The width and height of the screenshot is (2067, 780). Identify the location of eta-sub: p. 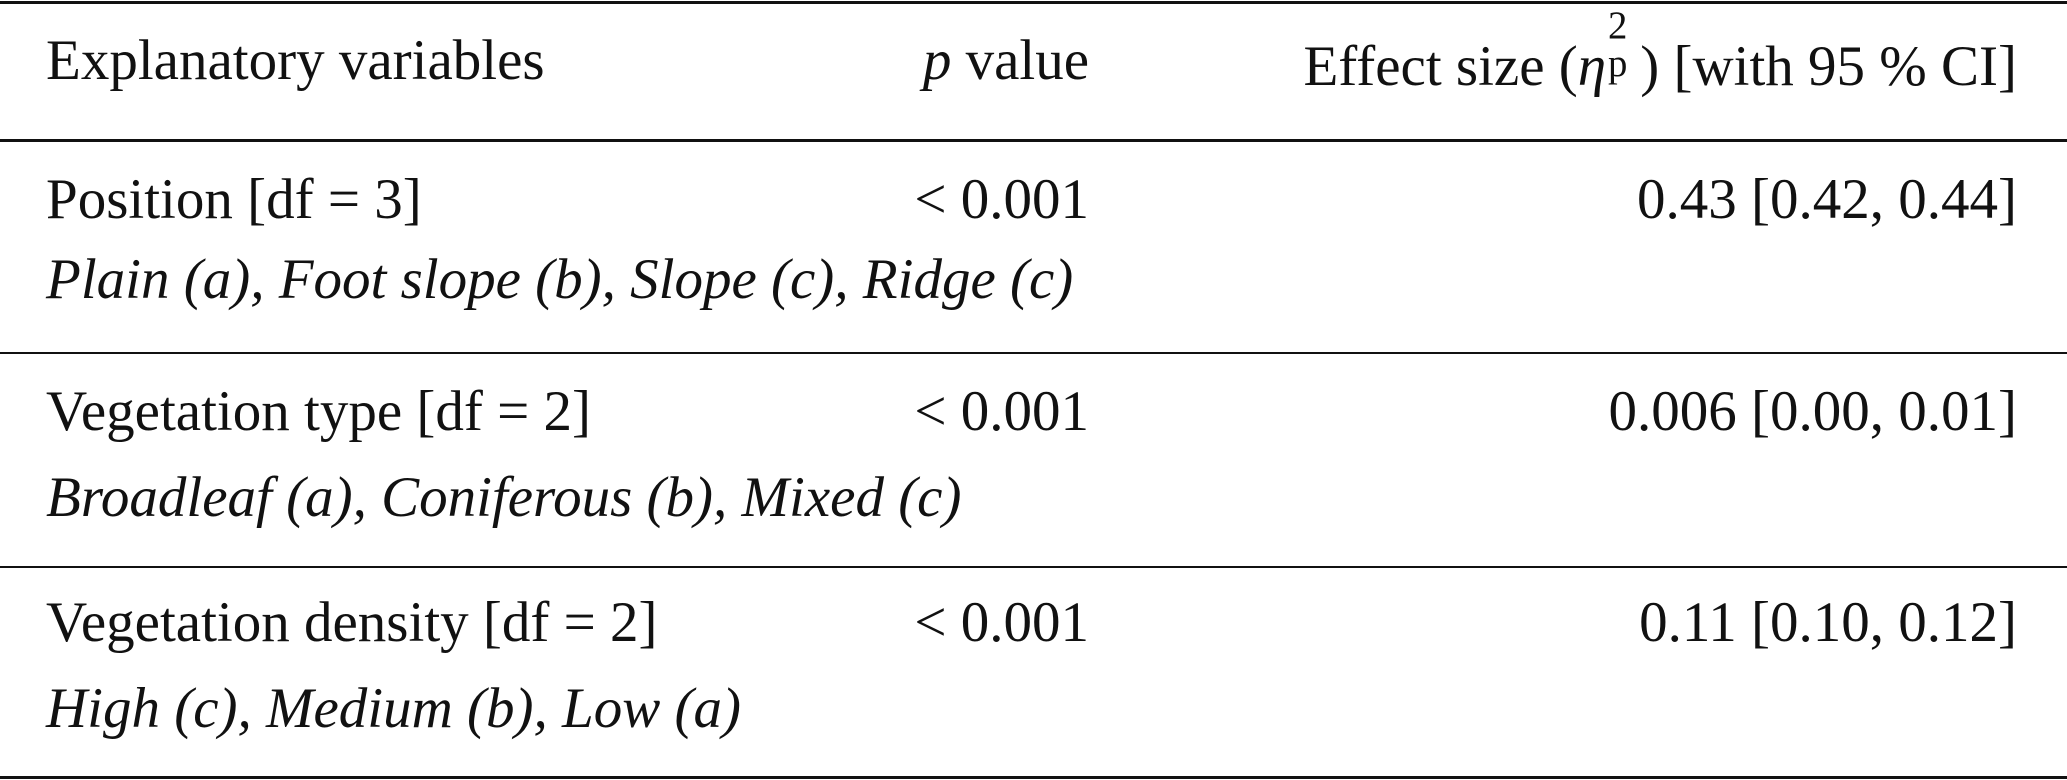
(1617, 64).